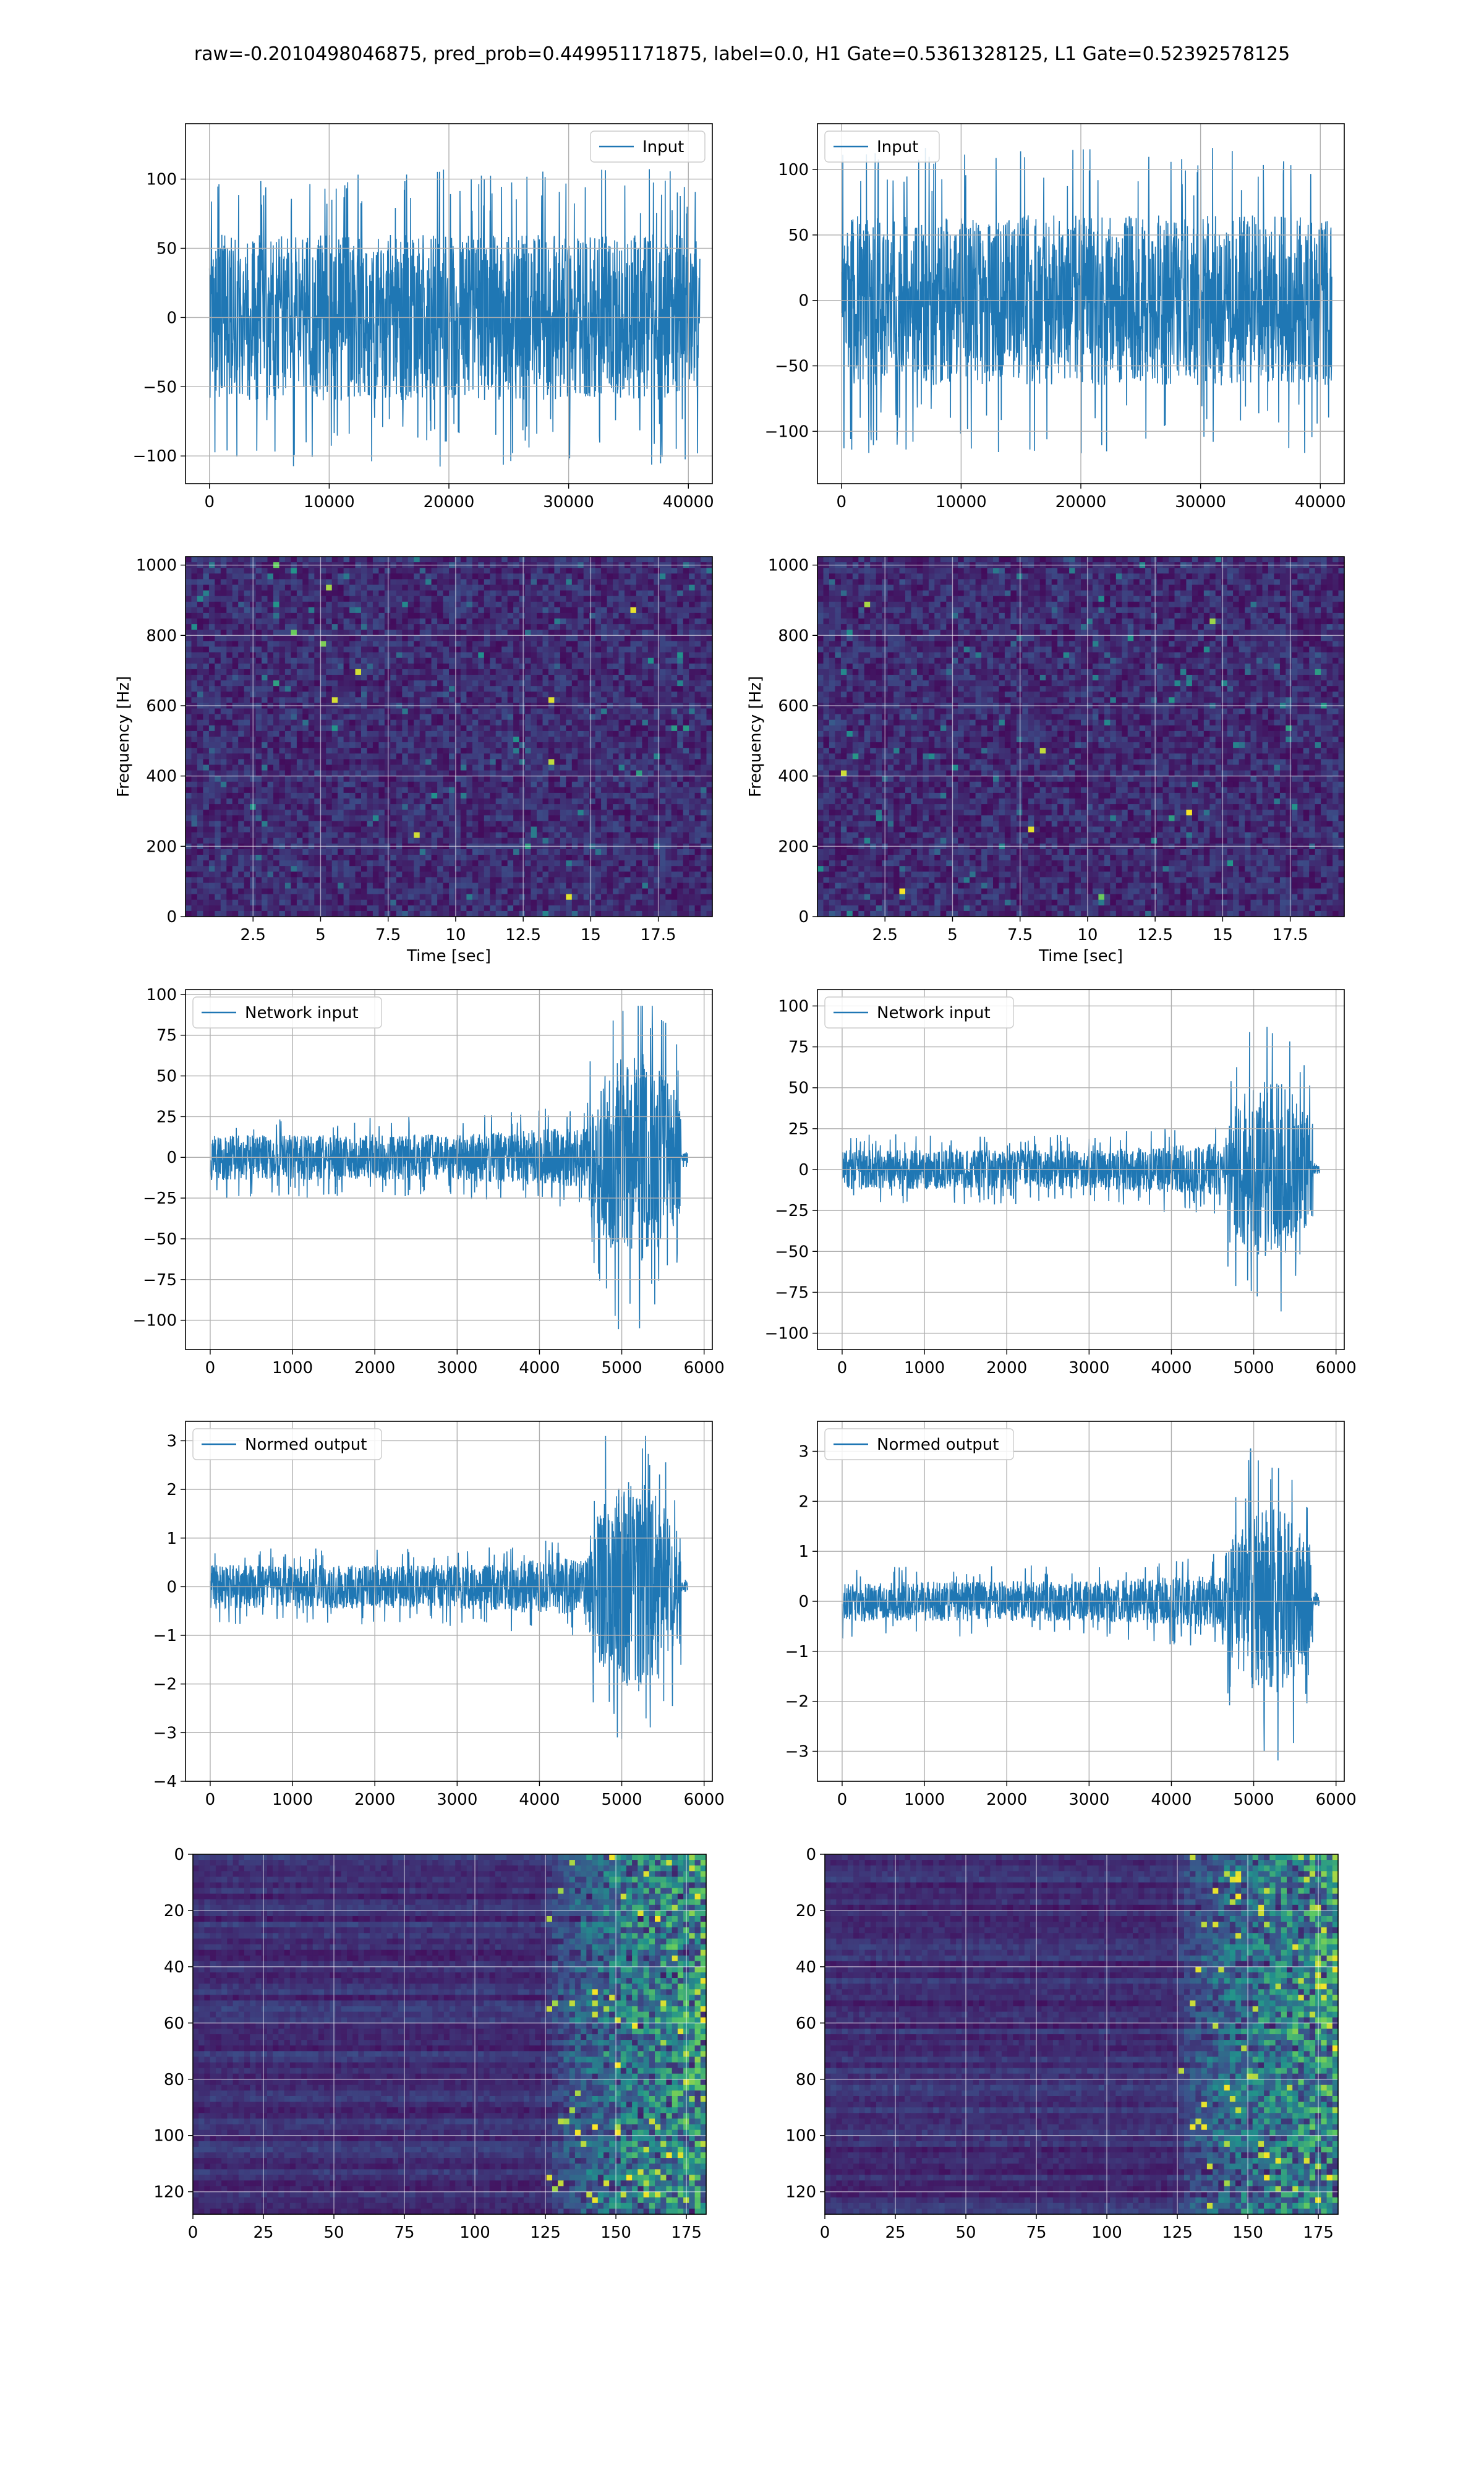 Image resolution: width=1484 pixels, height=2474 pixels. I want to click on x-tick-label: 175, so click(686, 2233).